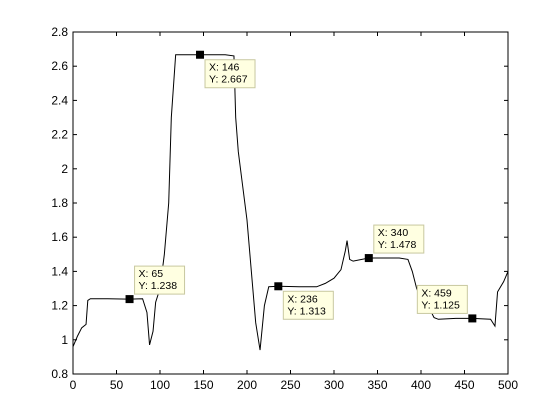  What do you see at coordinates (228, 80) in the screenshot?
I see `data-tip-y-label: Y: 2.667` at bounding box center [228, 80].